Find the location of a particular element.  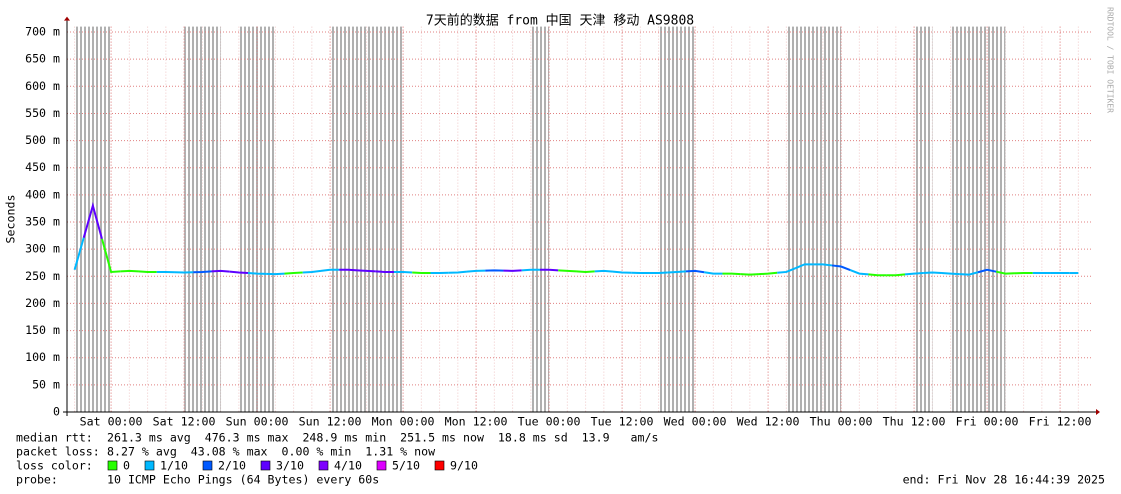

stats-label: median rtt: is located at coordinates (54, 438).